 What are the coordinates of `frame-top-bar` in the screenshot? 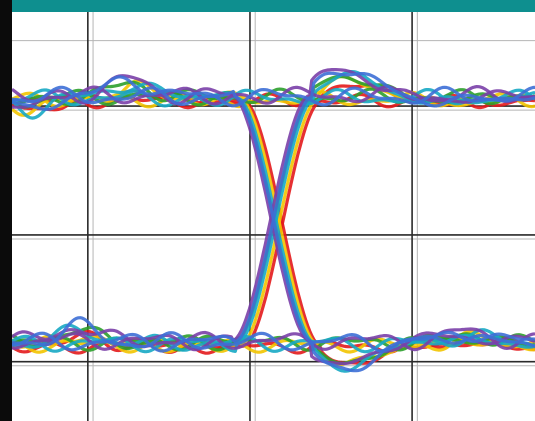 It's located at (267, 6).